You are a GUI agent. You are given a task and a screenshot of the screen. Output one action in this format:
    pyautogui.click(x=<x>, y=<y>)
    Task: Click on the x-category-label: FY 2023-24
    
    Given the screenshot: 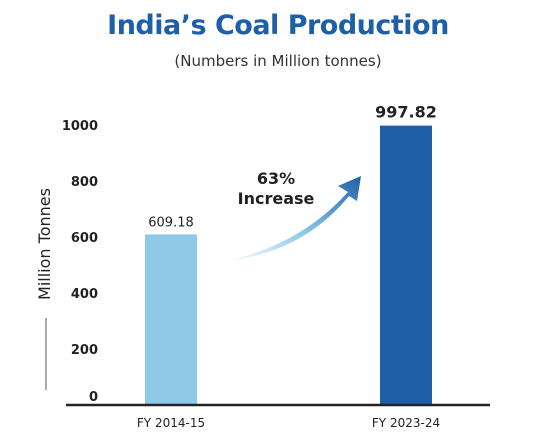 What is the action you would take?
    pyautogui.click(x=406, y=423)
    